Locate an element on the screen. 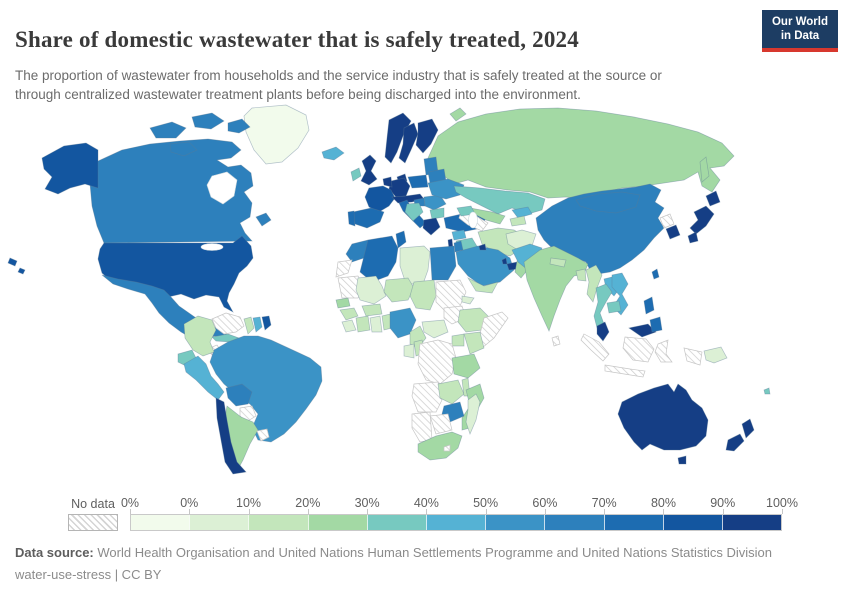 This screenshot has height=600, width=850. region-usa-hawaii is located at coordinates (16, 266).